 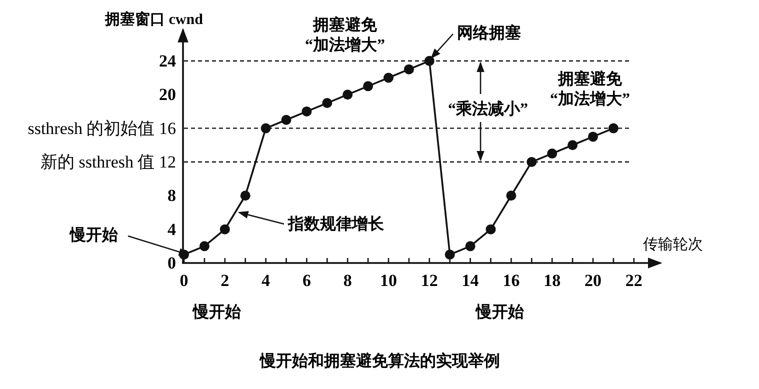 I want to click on annotation: 慢开始, so click(x=94, y=235).